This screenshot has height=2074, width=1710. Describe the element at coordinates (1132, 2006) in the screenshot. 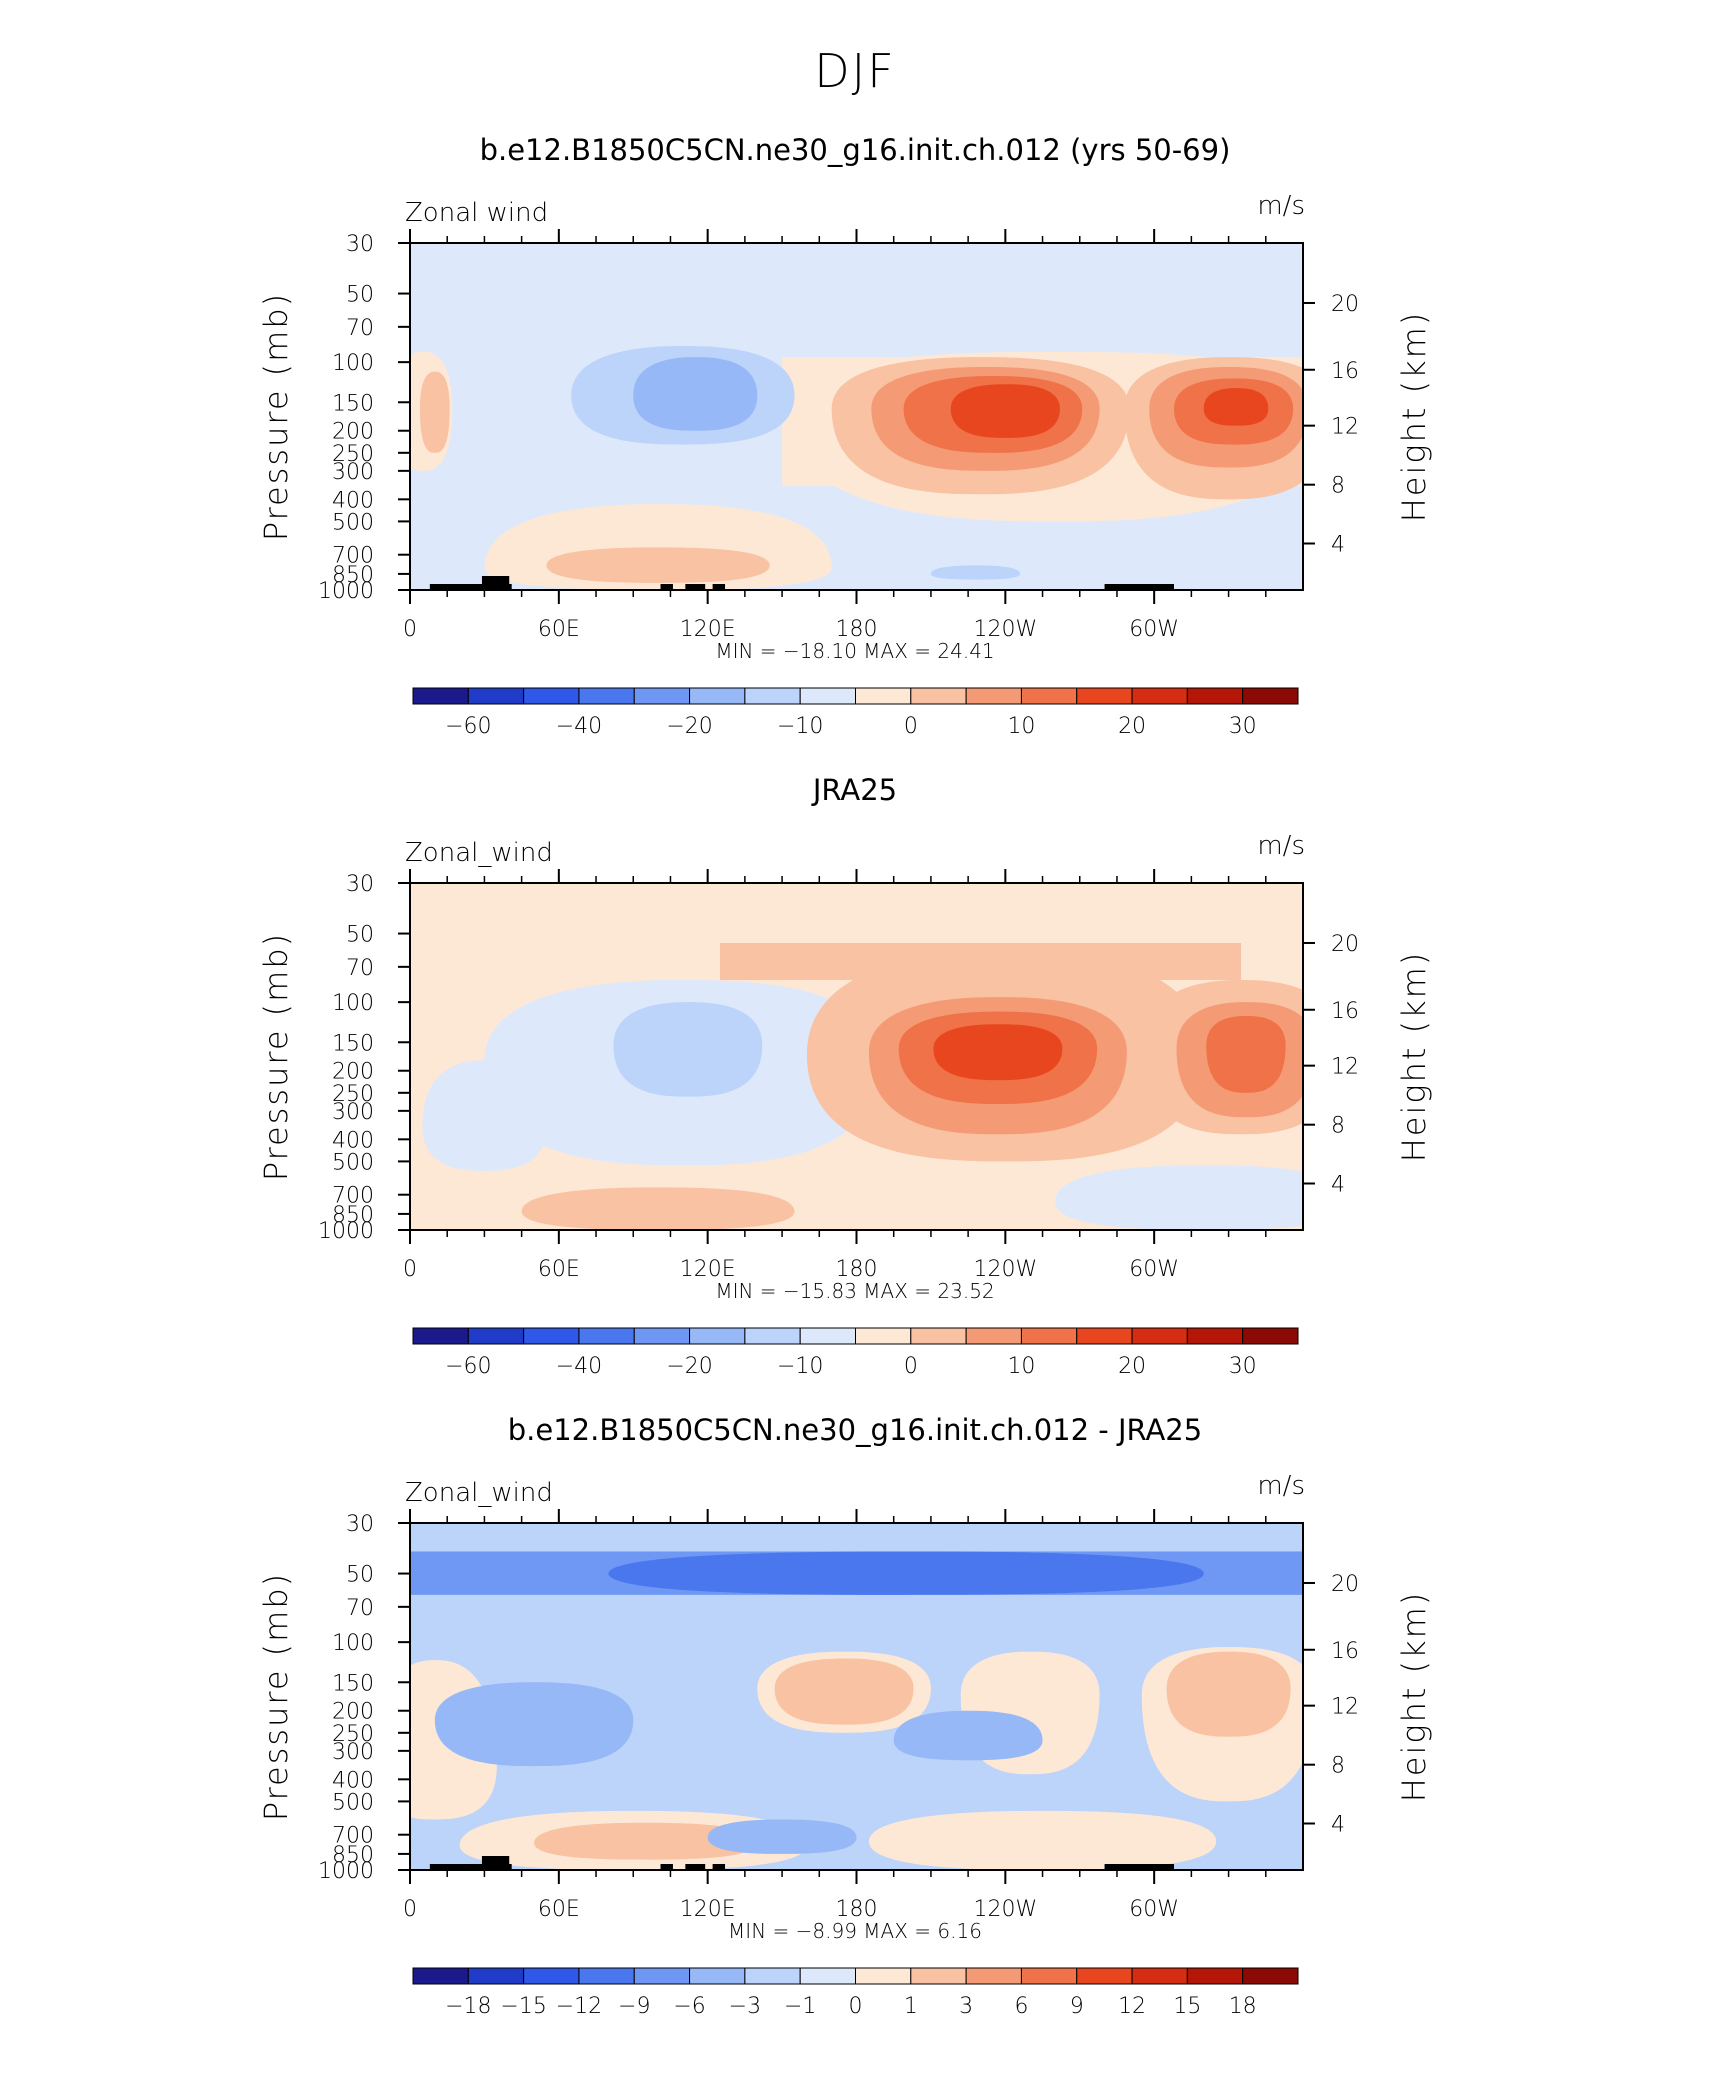

I see `colorbar-label: 12` at that location.